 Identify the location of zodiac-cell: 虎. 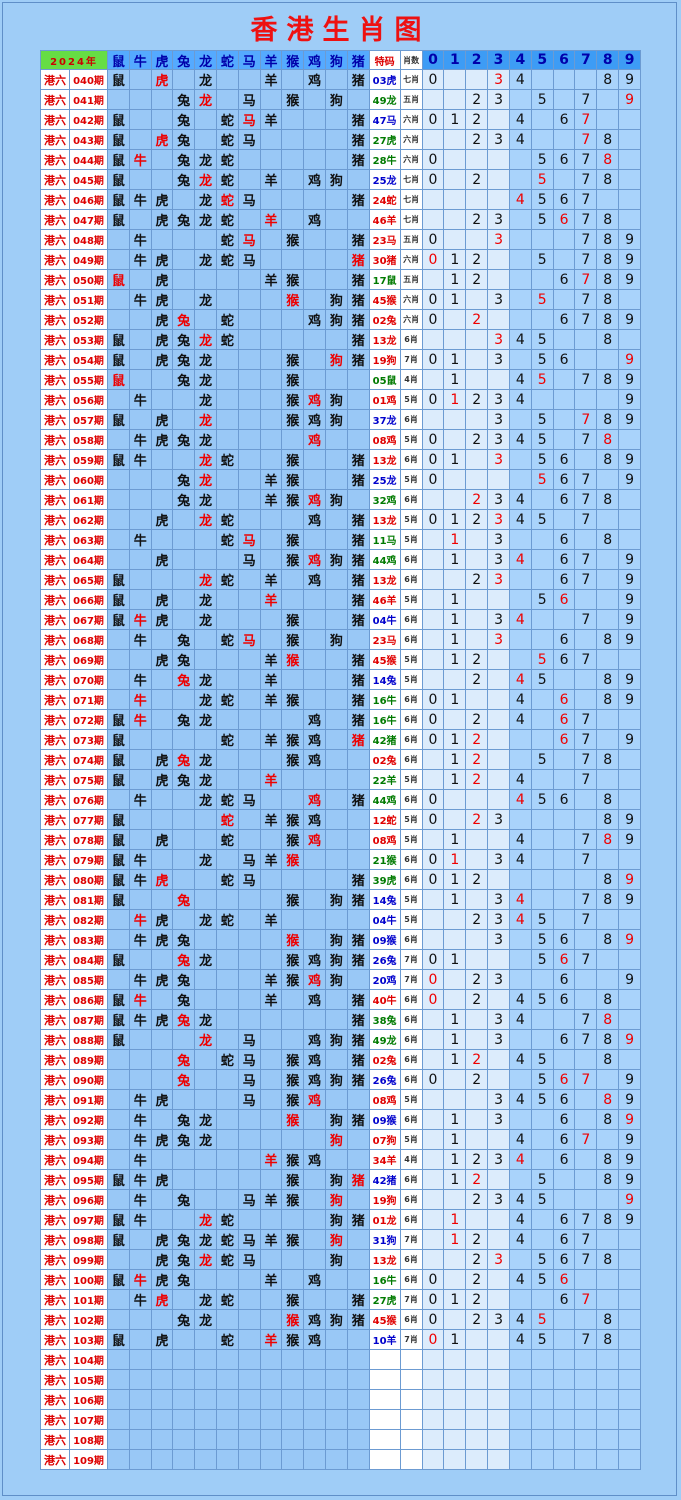
(162, 280).